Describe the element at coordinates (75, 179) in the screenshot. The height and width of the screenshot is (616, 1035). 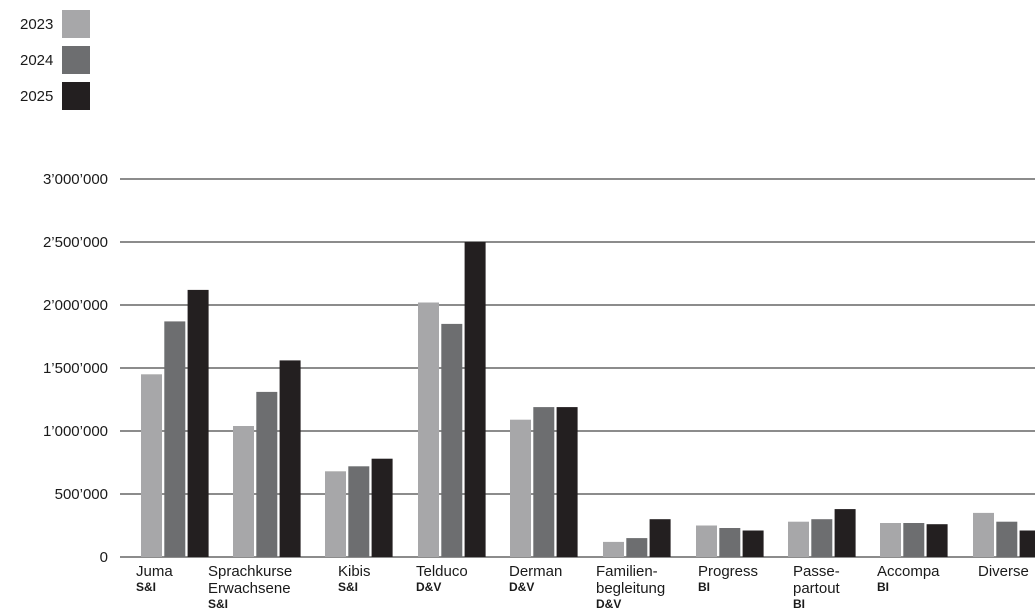
I see `y-tick-label: 3’000’000` at that location.